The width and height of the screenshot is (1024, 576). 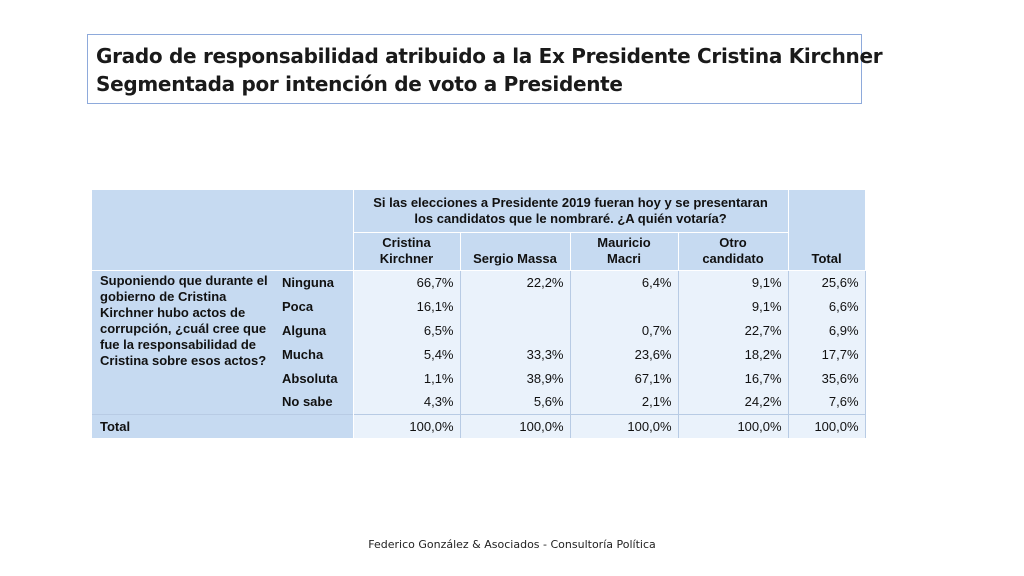 I want to click on table-cell: 35,6%, so click(x=827, y=378).